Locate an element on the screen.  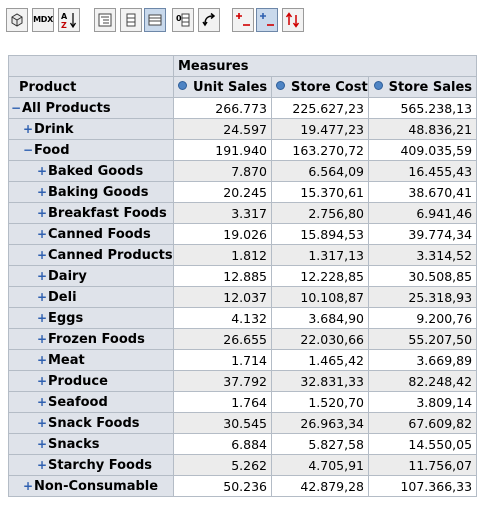
row-label: Baking Goods is located at coordinates (98, 192).